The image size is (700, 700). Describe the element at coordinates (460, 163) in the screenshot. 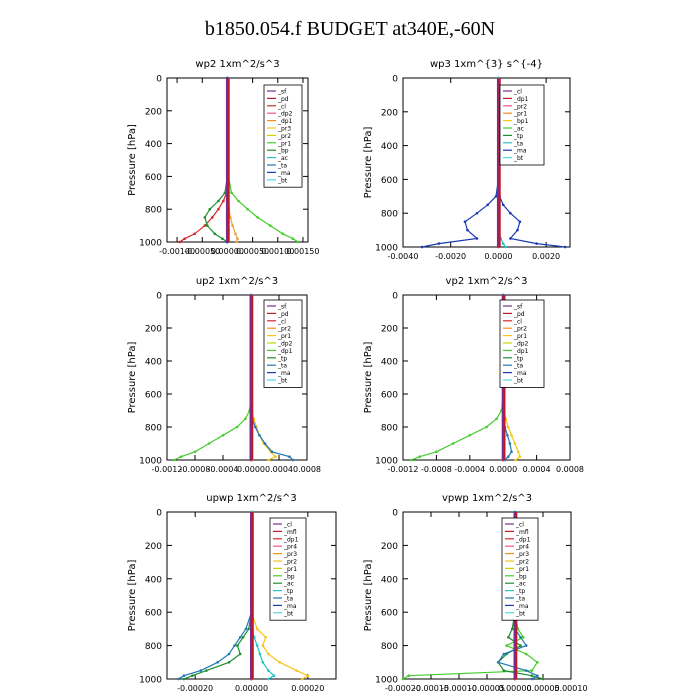

I see `series-line-tp` at that location.